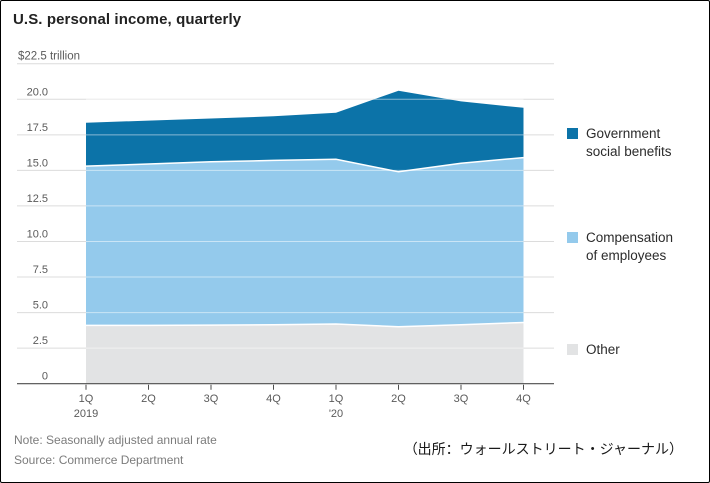 This screenshot has width=710, height=483. What do you see at coordinates (572, 133) in the screenshot?
I see `legend-swatch-government-social-benefits` at bounding box center [572, 133].